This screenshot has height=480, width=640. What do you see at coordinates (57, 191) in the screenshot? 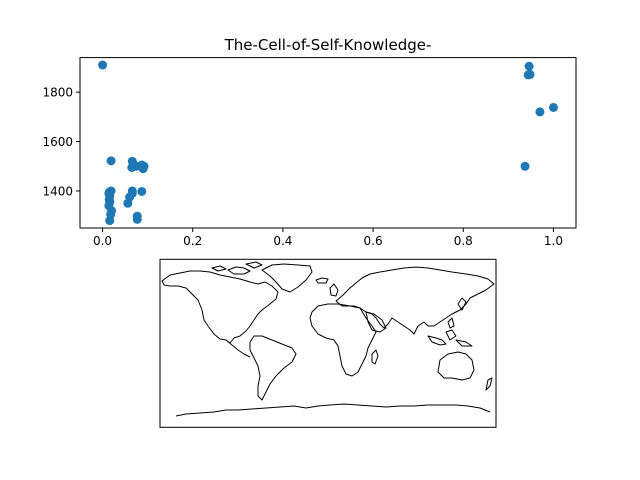
I see `y-tick-label: 1400` at bounding box center [57, 191].